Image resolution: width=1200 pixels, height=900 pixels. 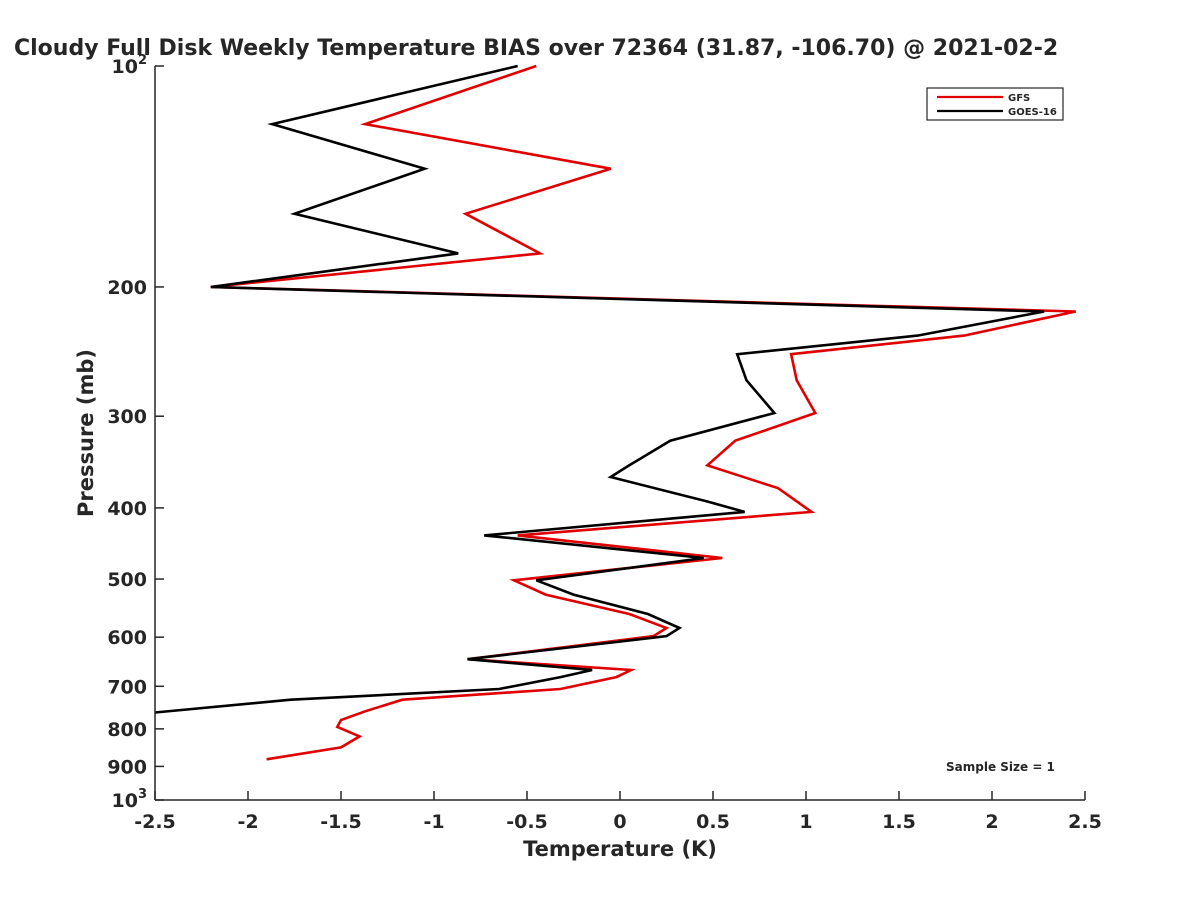 What do you see at coordinates (1085, 822) in the screenshot?
I see `x-tick-label: 2.5` at bounding box center [1085, 822].